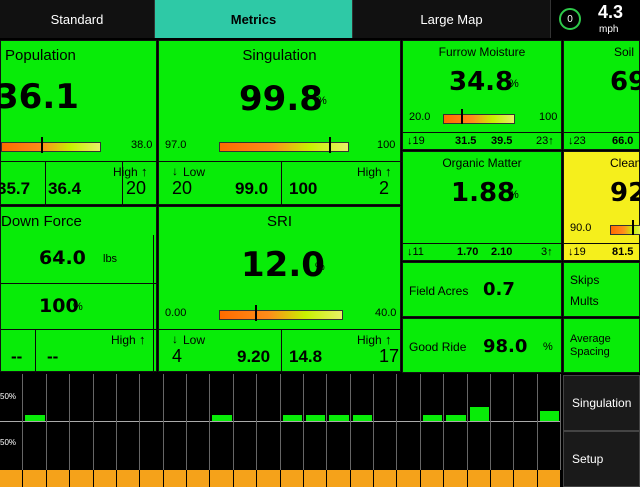  I want to click on down-force-mid: --, so click(53, 356).